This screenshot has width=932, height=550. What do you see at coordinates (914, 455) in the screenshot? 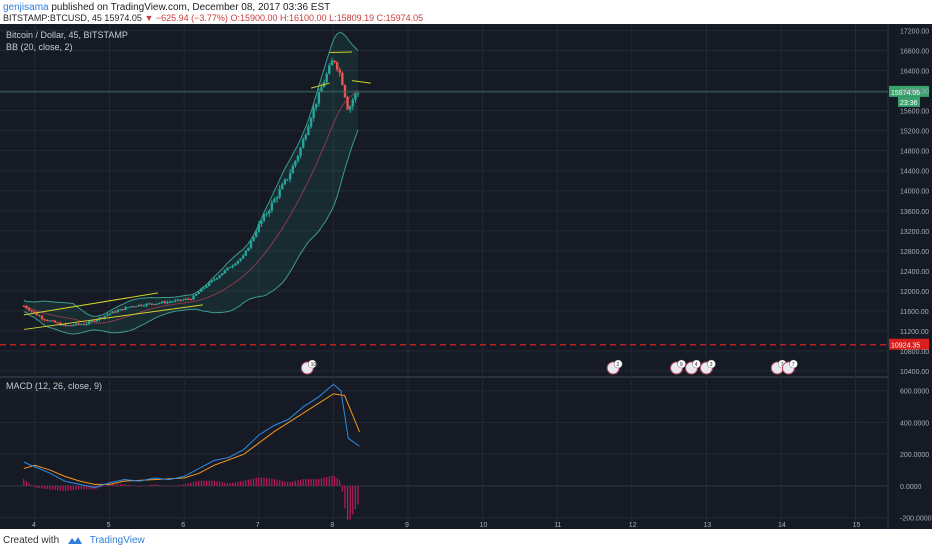
I see `macd-y-tick-label: 200.0000` at bounding box center [914, 455].